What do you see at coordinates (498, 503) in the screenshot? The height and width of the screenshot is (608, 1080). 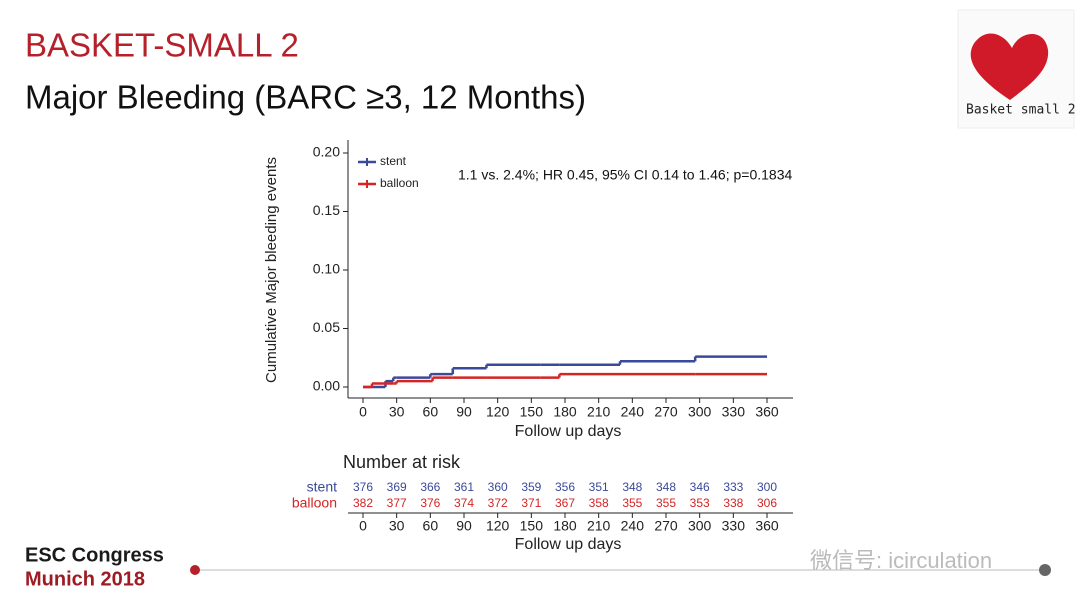 I see `risk-value: 372` at bounding box center [498, 503].